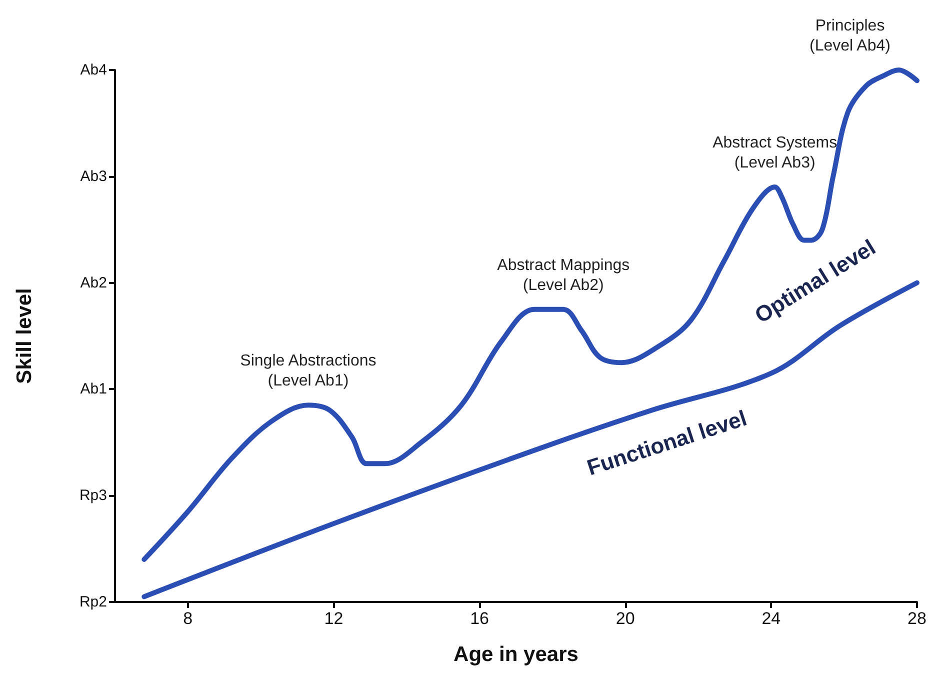 This screenshot has width=930, height=691. Describe the element at coordinates (917, 618) in the screenshot. I see `x-tick-label: 28` at that location.